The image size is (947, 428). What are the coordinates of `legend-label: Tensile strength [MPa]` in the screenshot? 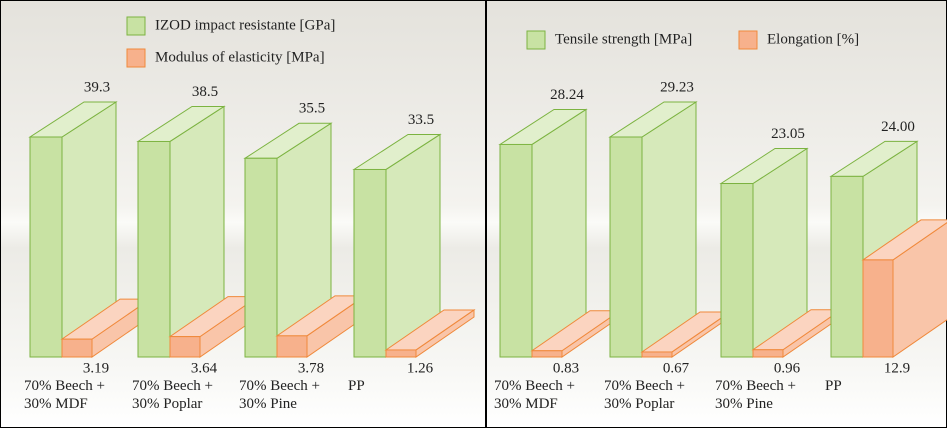 It's located at (623, 39).